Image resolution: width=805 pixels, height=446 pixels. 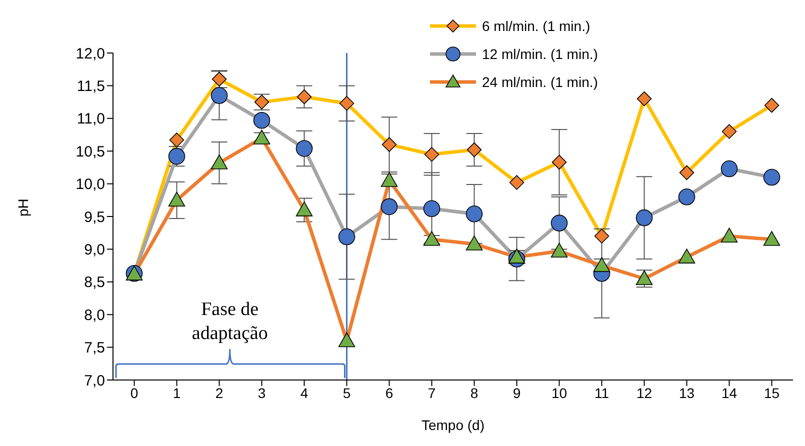 I want to click on x-tick-label: 12, so click(x=644, y=392).